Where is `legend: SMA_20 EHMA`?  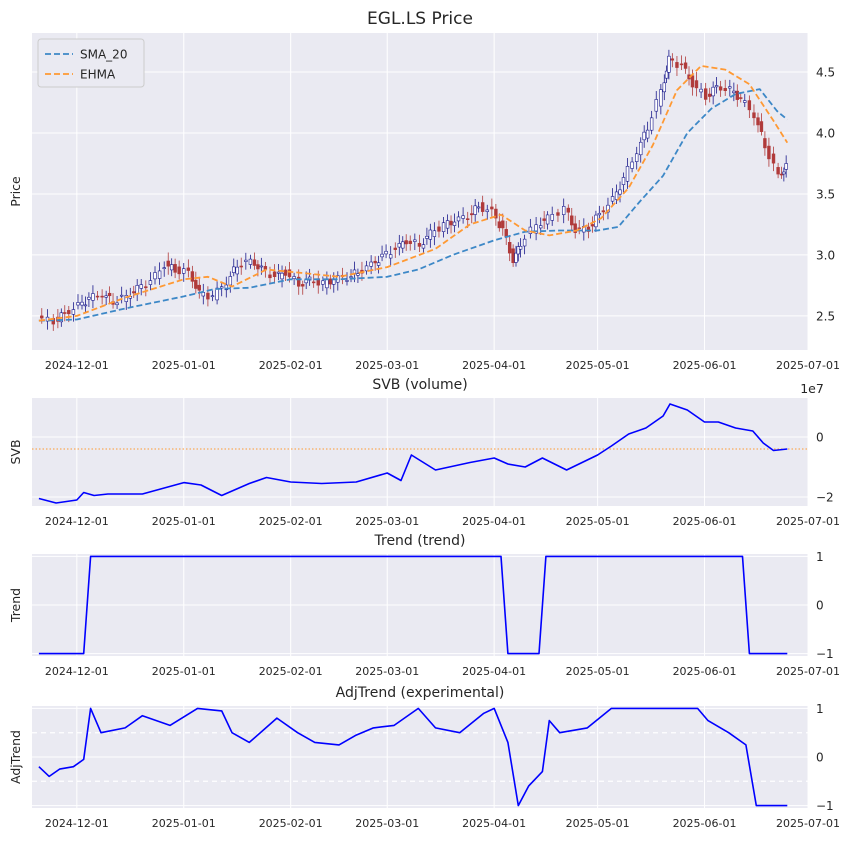 legend: SMA_20 EHMA is located at coordinates (91, 63).